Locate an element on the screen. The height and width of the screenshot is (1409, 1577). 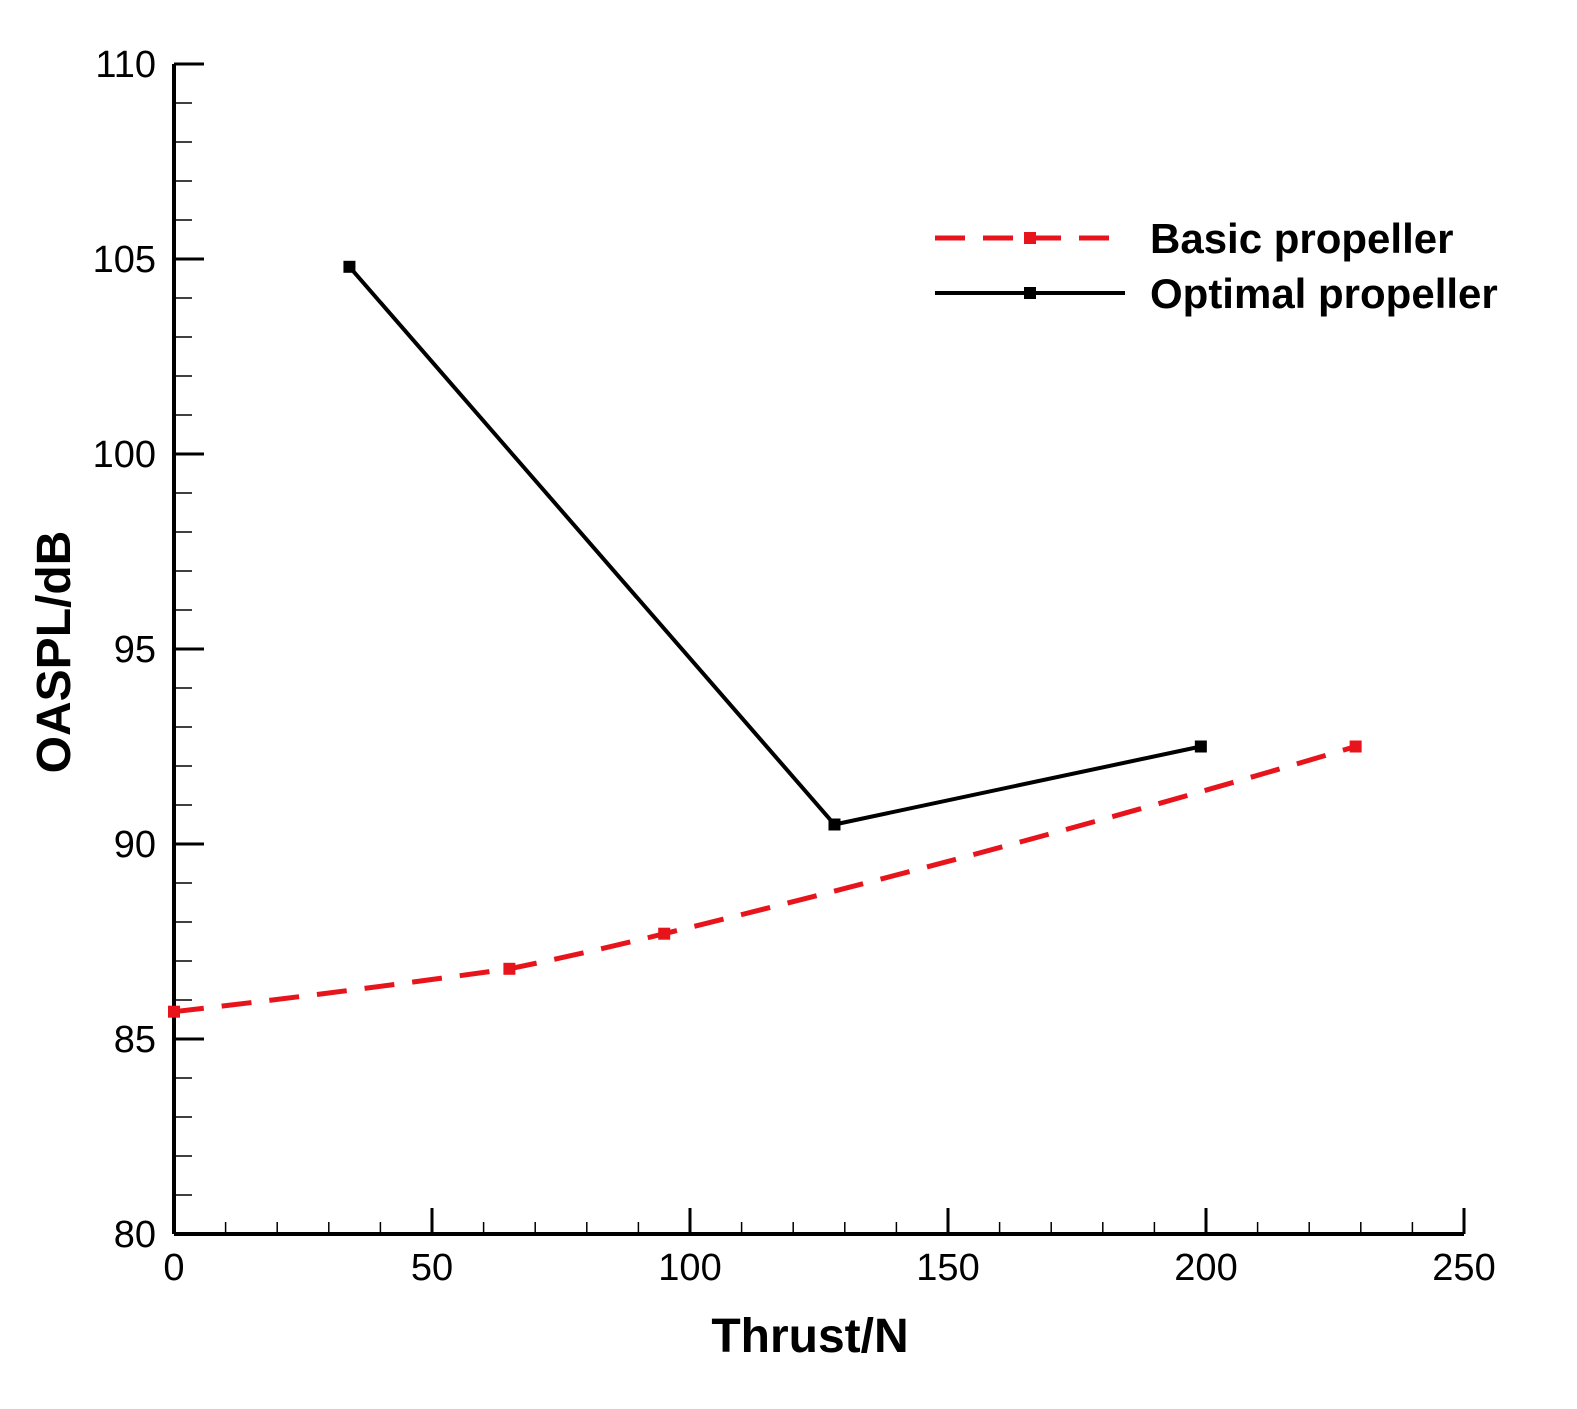
x-tick-label: 150 is located at coordinates (947, 1268).